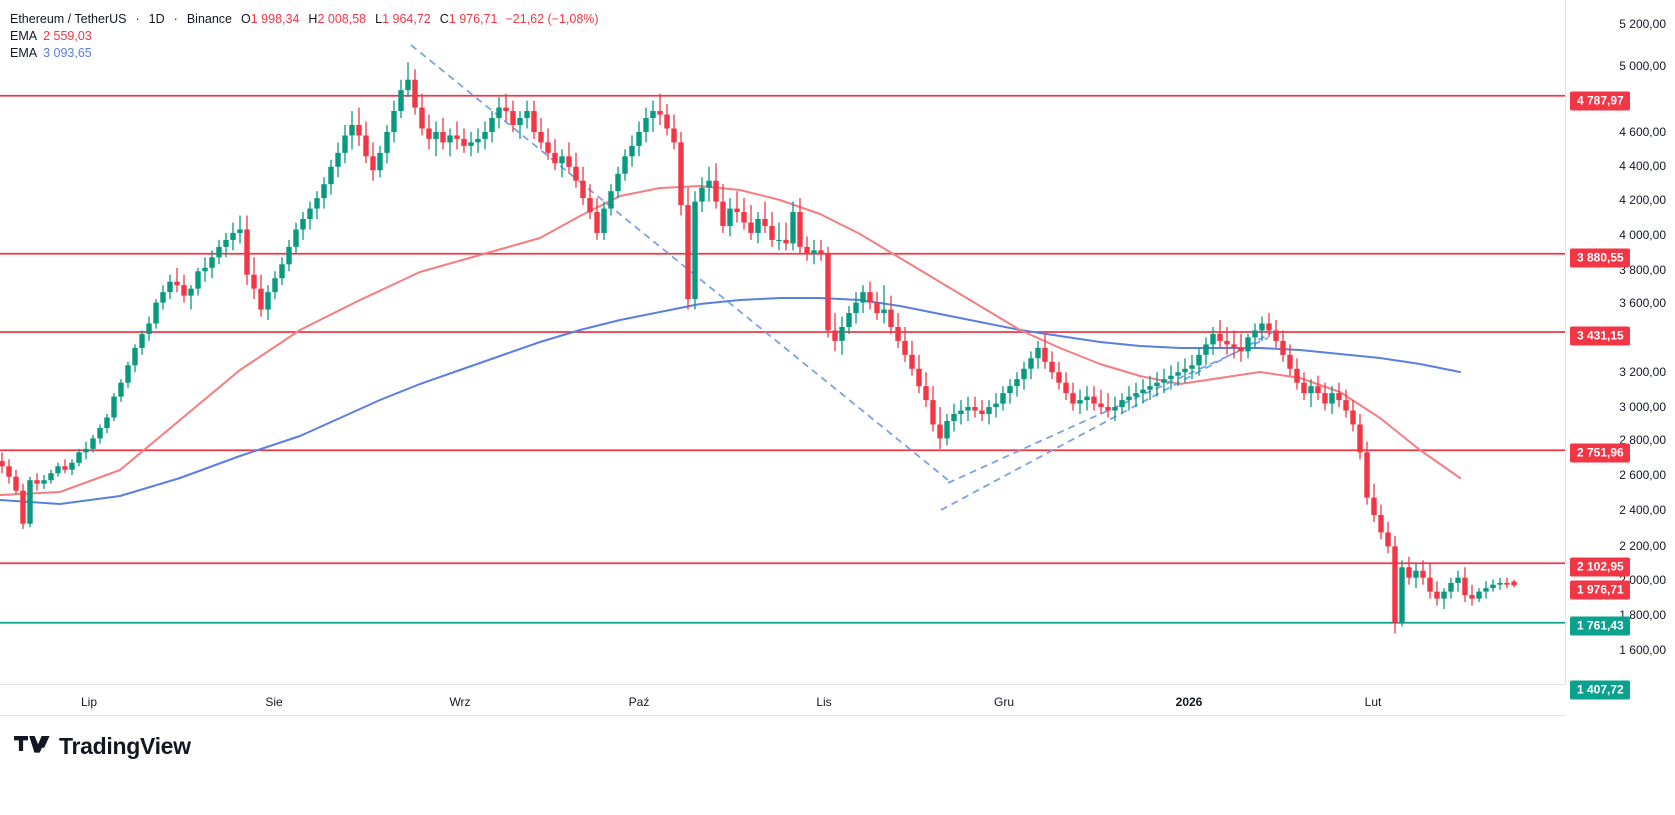  What do you see at coordinates (1600, 626) in the screenshot?
I see `price-badge-176143: 1 761,43` at bounding box center [1600, 626].